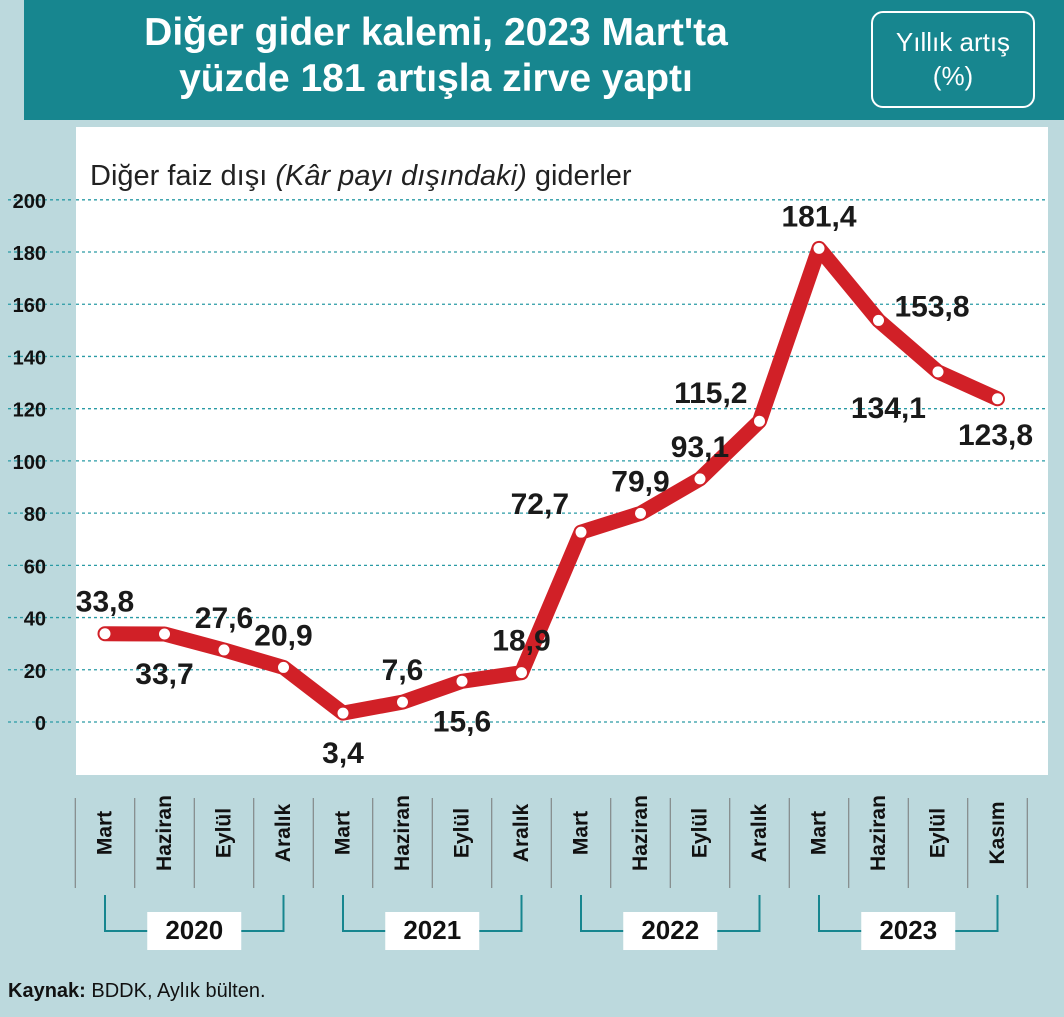 The width and height of the screenshot is (1064, 1017). What do you see at coordinates (888, 408) in the screenshot?
I see `data-label: 134,1` at bounding box center [888, 408].